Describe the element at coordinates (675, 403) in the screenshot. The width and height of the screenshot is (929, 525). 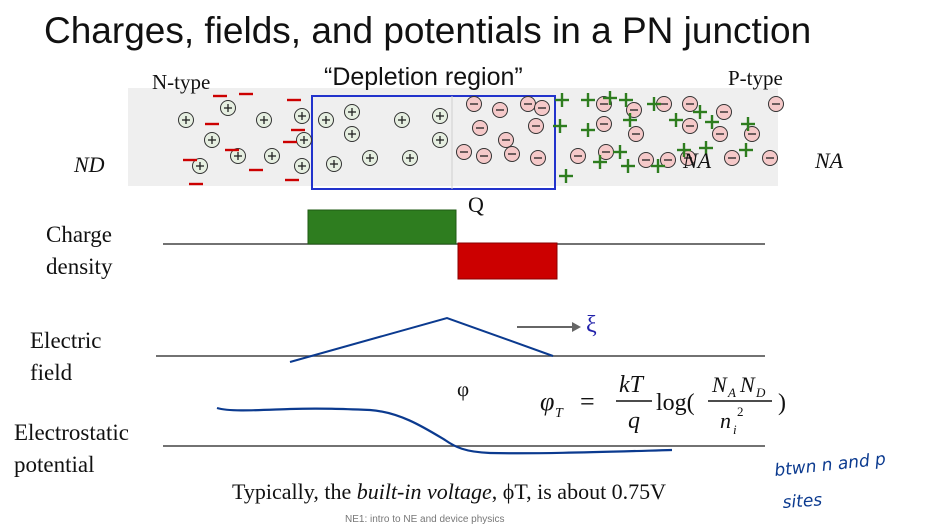
I see `eq-func: log(` at that location.